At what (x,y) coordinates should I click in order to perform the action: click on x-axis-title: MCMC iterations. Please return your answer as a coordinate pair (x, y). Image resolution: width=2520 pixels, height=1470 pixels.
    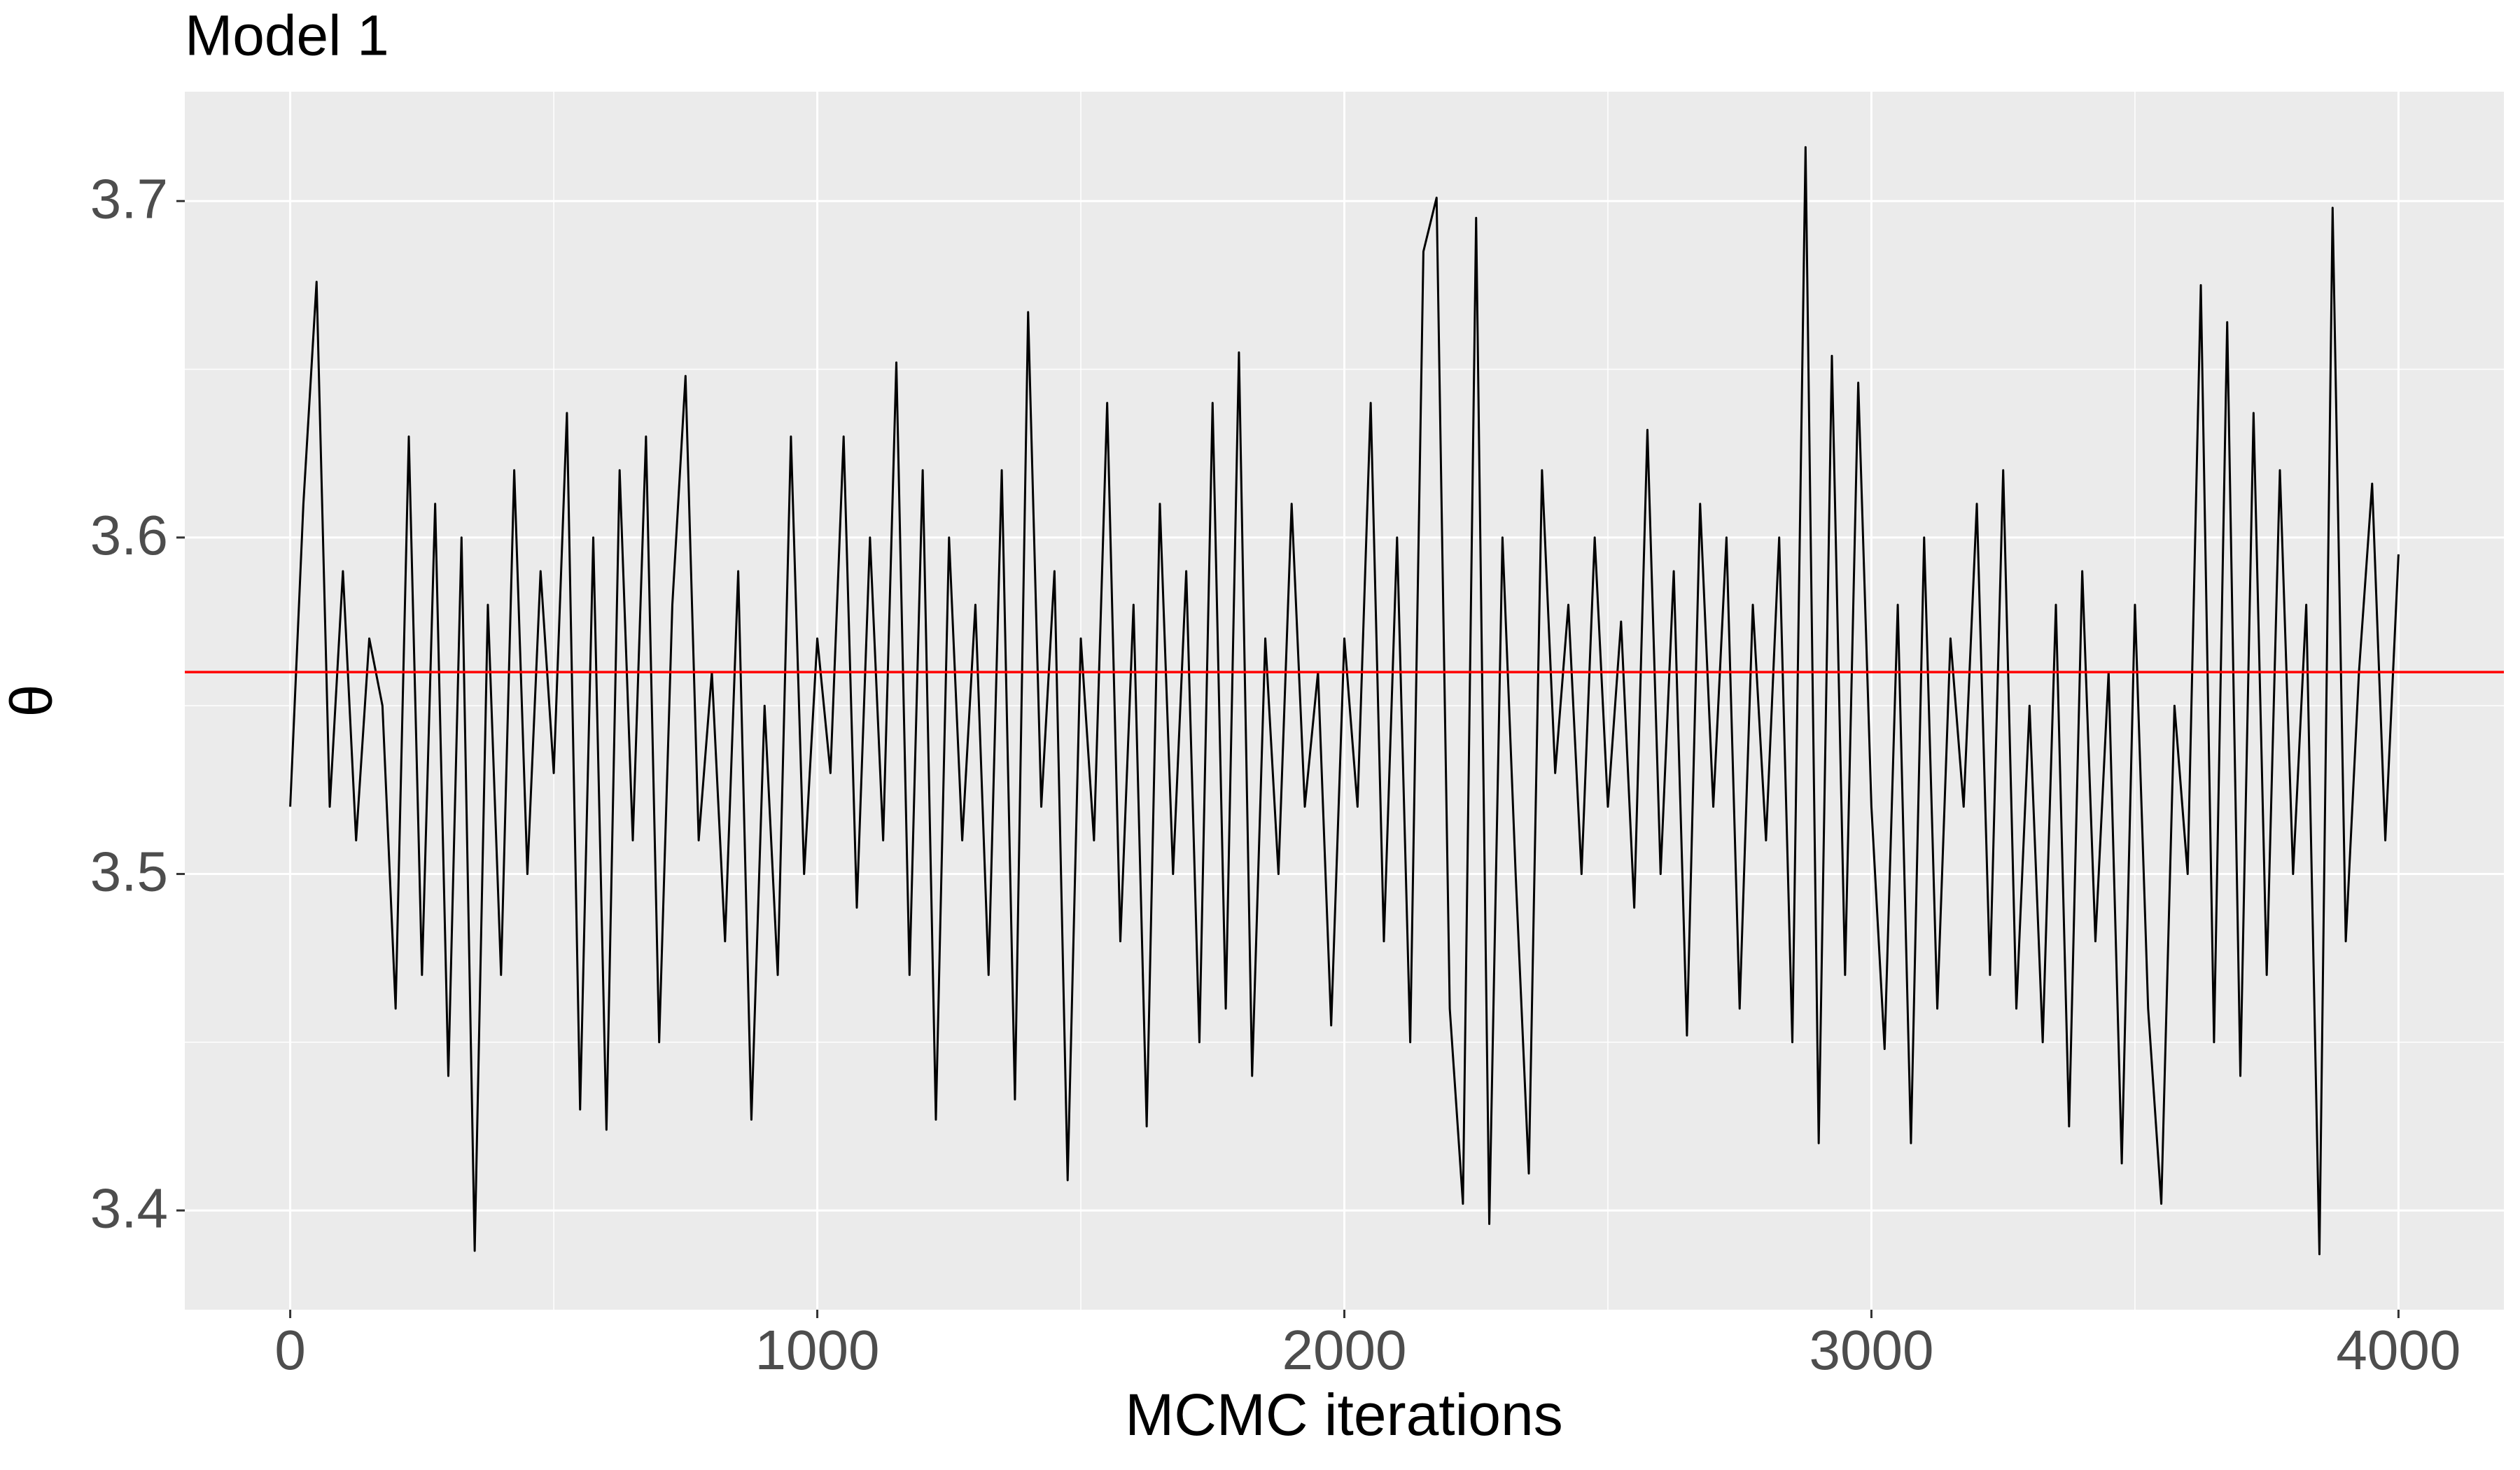
    Looking at the image, I should click on (1343, 1415).